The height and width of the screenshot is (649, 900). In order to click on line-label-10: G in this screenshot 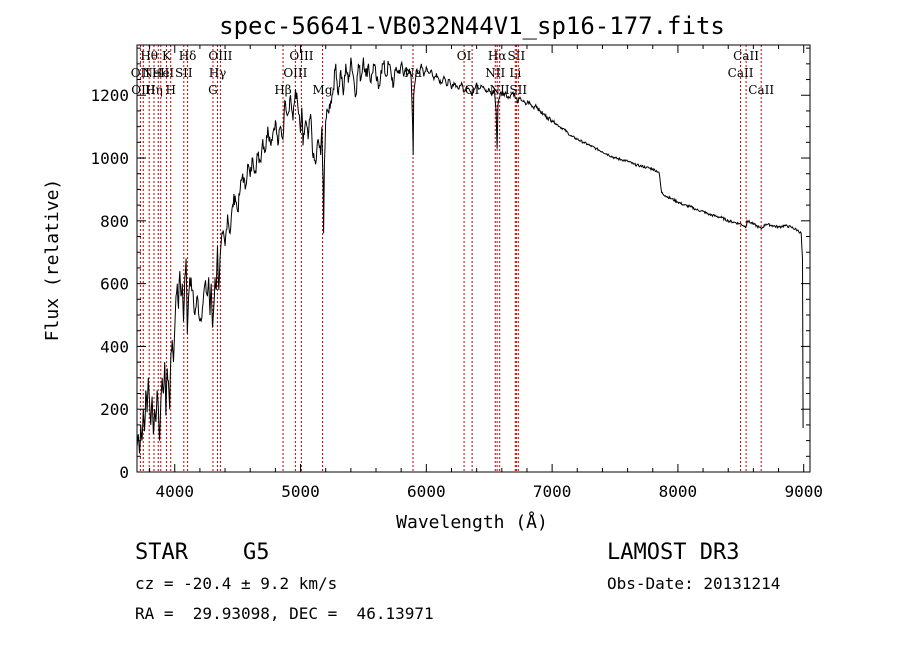, I will do `click(213, 90)`.